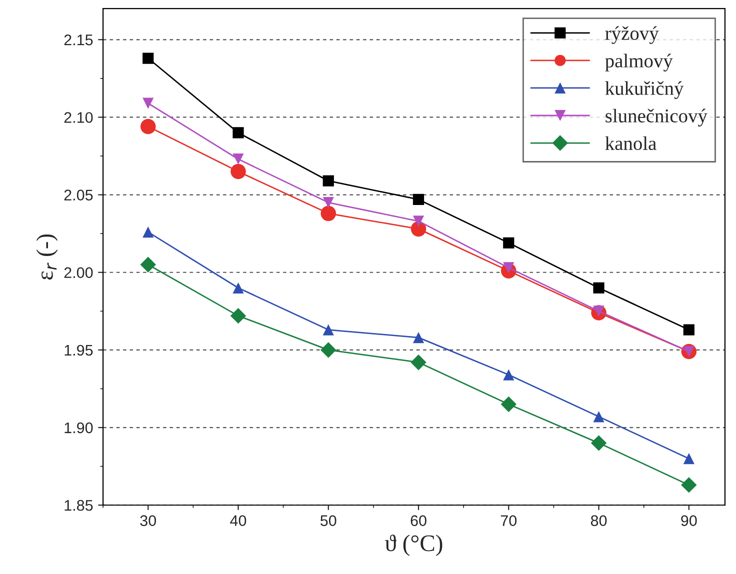 This screenshot has height=574, width=736. I want to click on x-tick-label: 60, so click(418, 520).